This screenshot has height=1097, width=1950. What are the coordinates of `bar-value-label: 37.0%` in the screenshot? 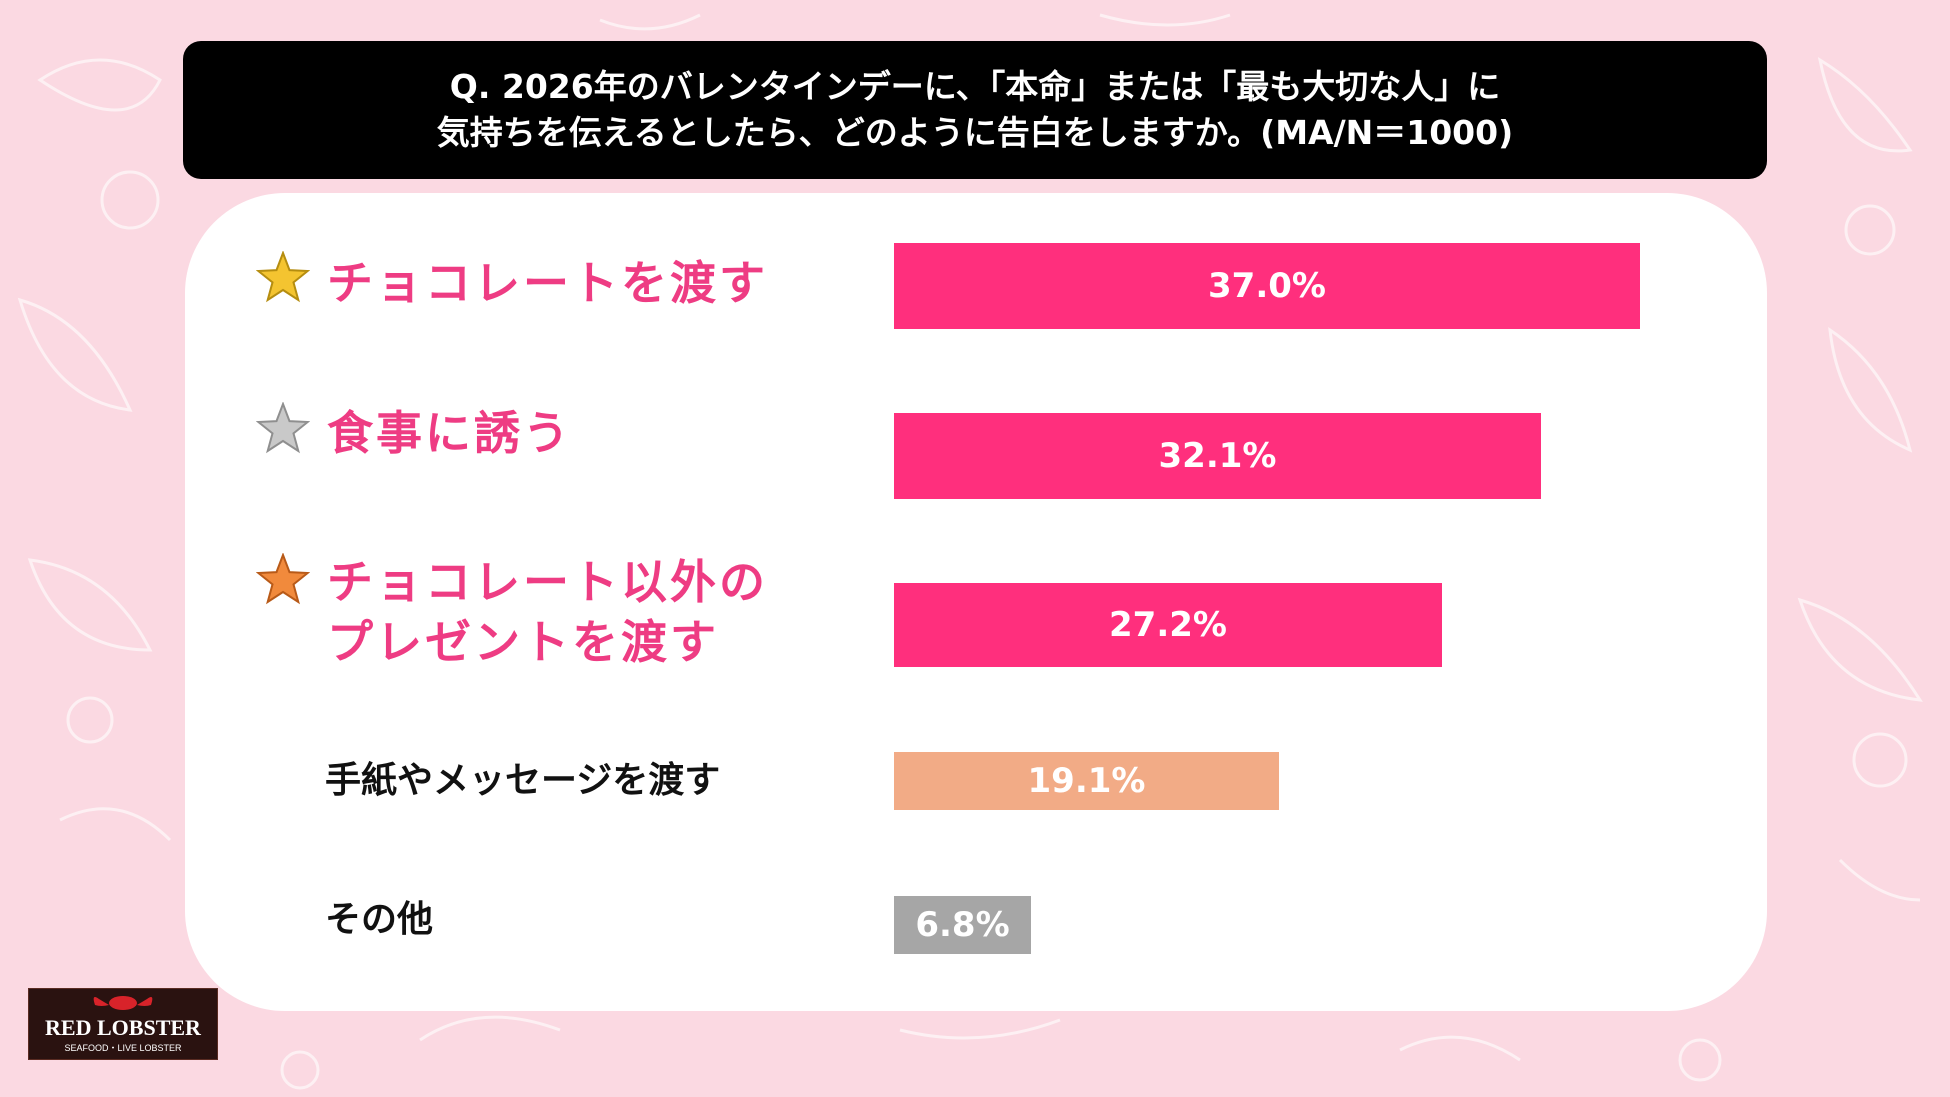 It's located at (1267, 286).